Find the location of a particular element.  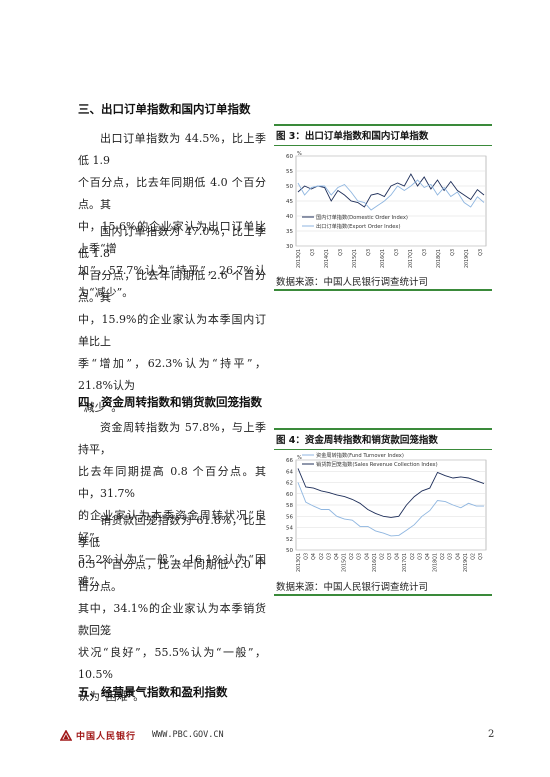

chart-1-legend-label-0: 国内订单指数(Domestic Order Index) is located at coordinates (362, 217).